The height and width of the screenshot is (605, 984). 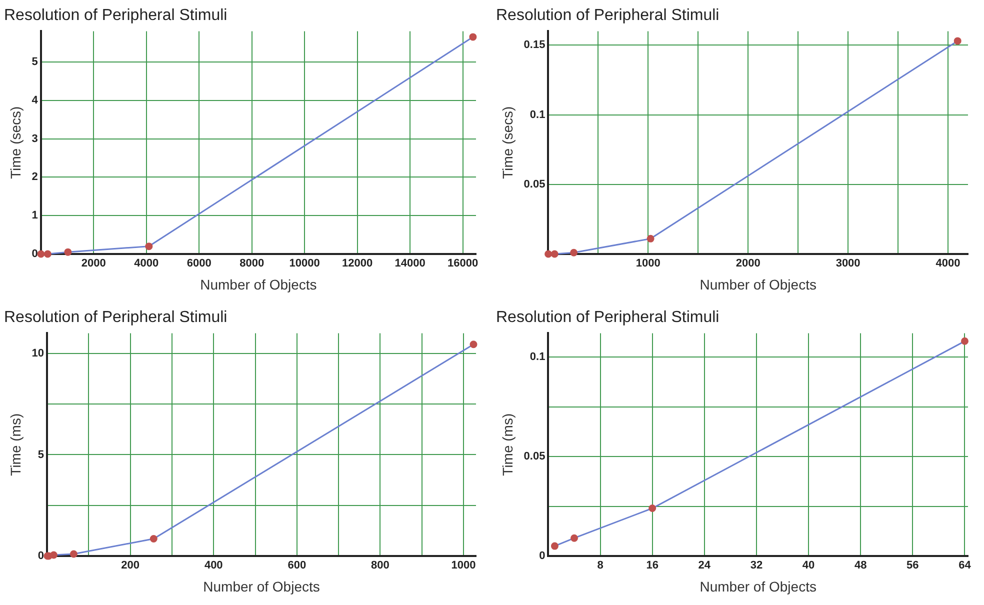 What do you see at coordinates (213, 566) in the screenshot?
I see `x-tick-label: 400` at bounding box center [213, 566].